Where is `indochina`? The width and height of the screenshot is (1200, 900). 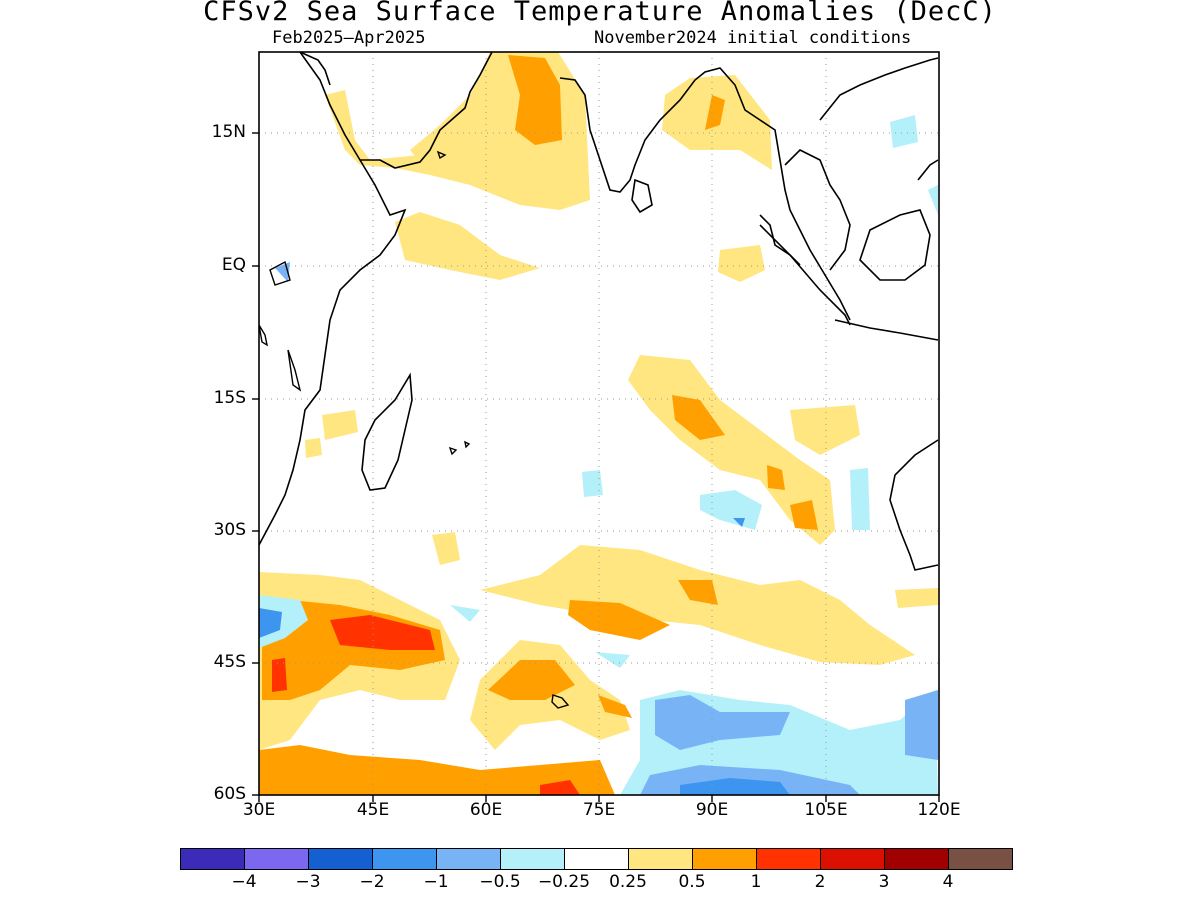
indochina is located at coordinates (817, 210).